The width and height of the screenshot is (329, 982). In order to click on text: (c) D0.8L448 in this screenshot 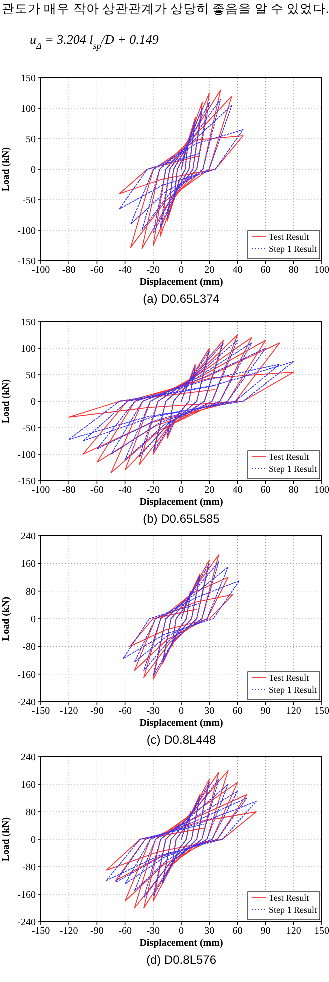, I will do `click(181, 740)`.